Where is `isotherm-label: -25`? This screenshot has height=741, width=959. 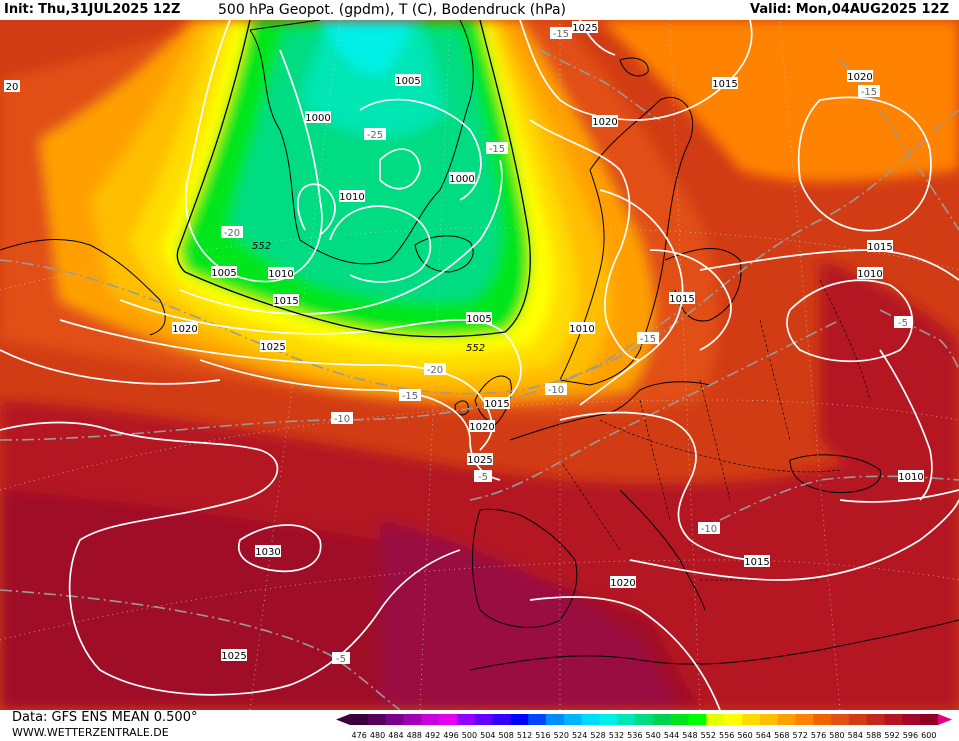 isotherm-label: -25 is located at coordinates (375, 135).